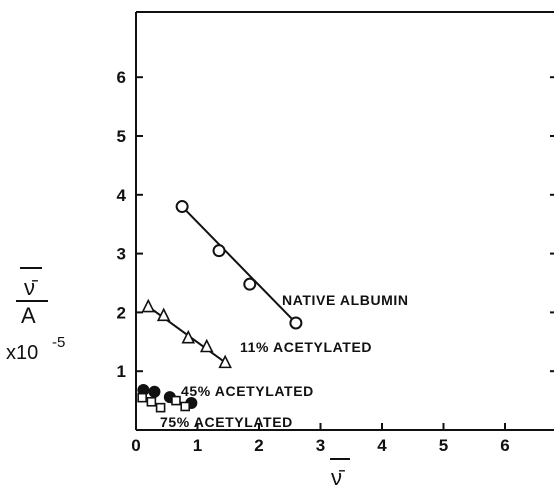 The width and height of the screenshot is (554, 489). I want to click on y-label-denominator: A, so click(28, 315).